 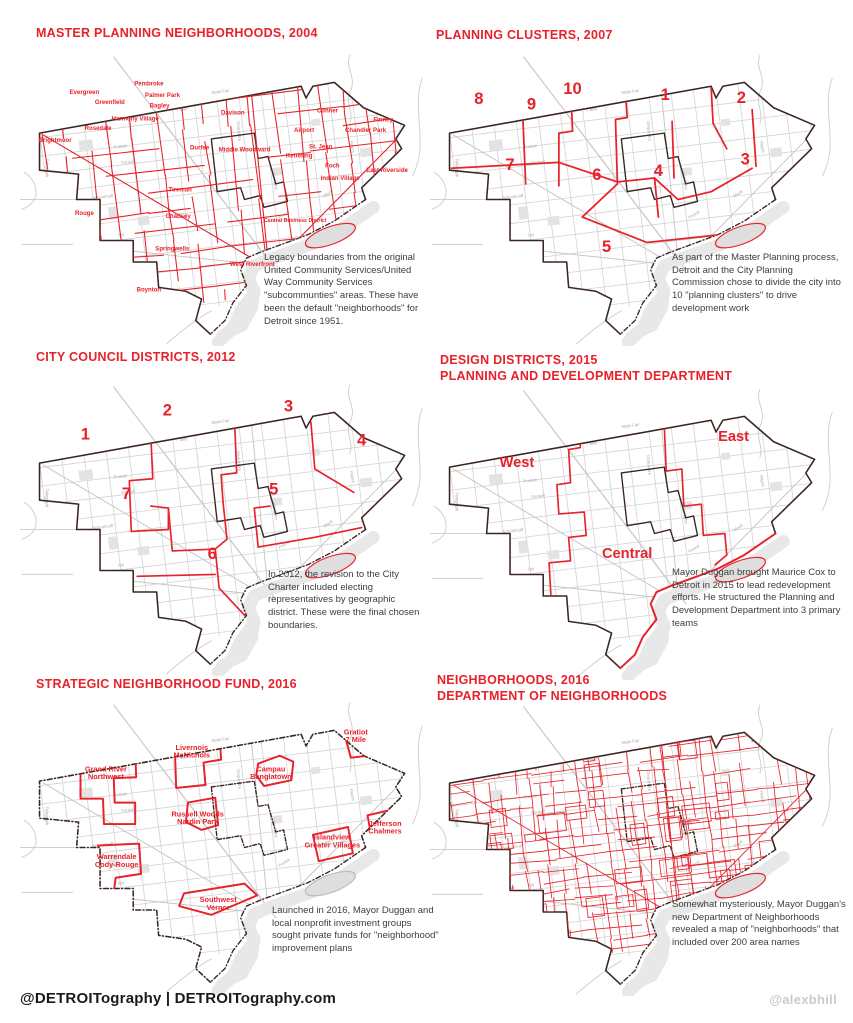 I want to click on region-label: Warrendale Cody-Rouge, so click(x=116, y=860).